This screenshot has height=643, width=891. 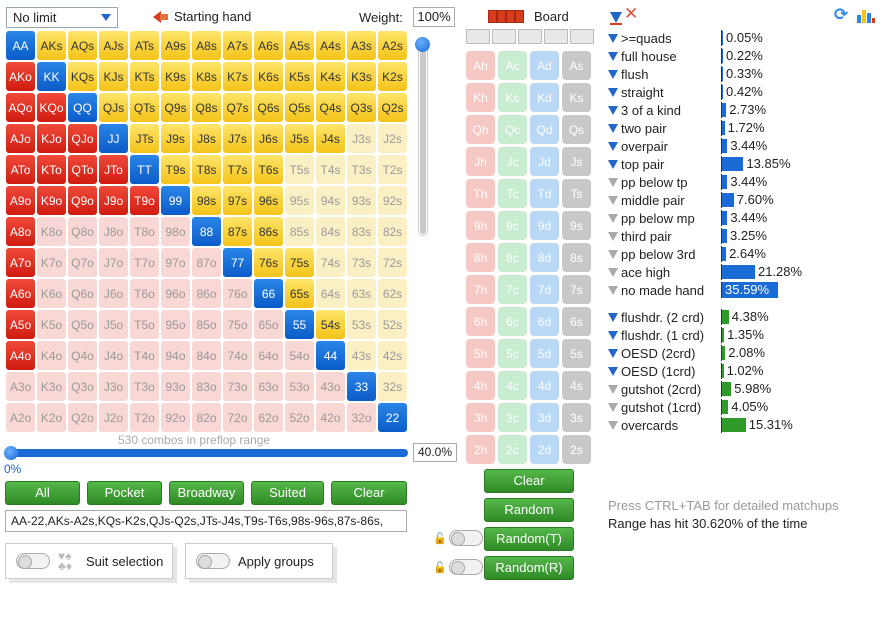 I want to click on board-card: 8s, so click(x=576, y=257).